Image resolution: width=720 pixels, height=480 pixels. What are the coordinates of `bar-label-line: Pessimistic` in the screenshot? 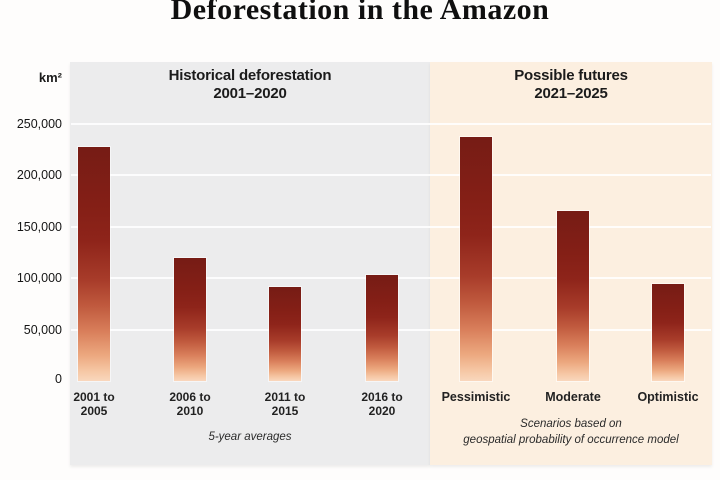 It's located at (476, 397).